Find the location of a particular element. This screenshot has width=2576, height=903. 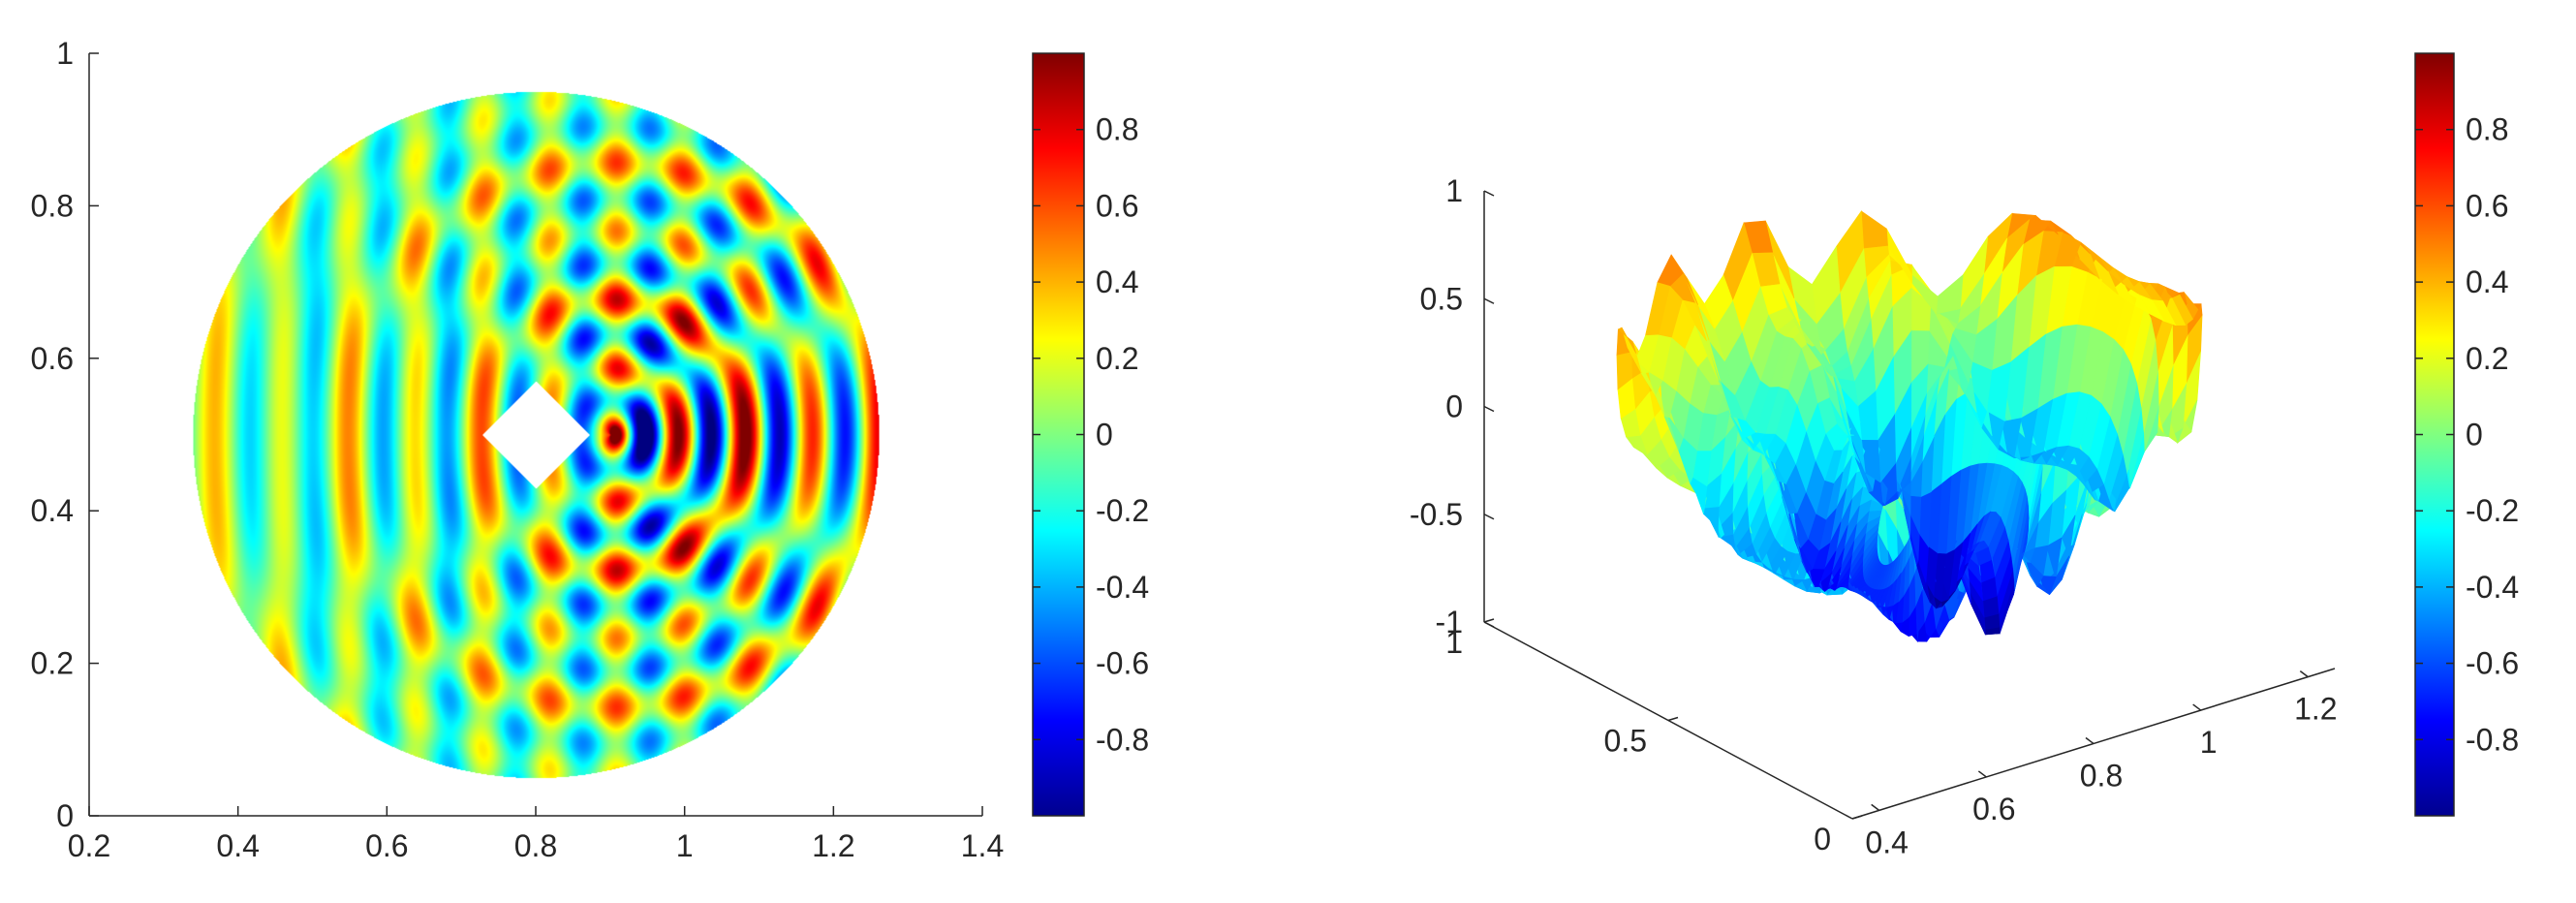

heatmap-x-tick-label: 0.4 is located at coordinates (237, 845).